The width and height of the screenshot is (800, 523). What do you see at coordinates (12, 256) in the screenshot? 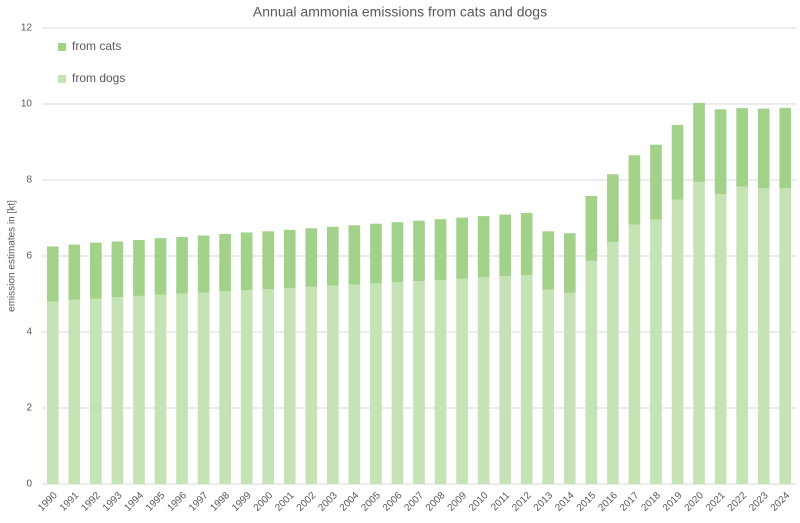
I see `y-axis-label: emission estimates in [kt]` at bounding box center [12, 256].